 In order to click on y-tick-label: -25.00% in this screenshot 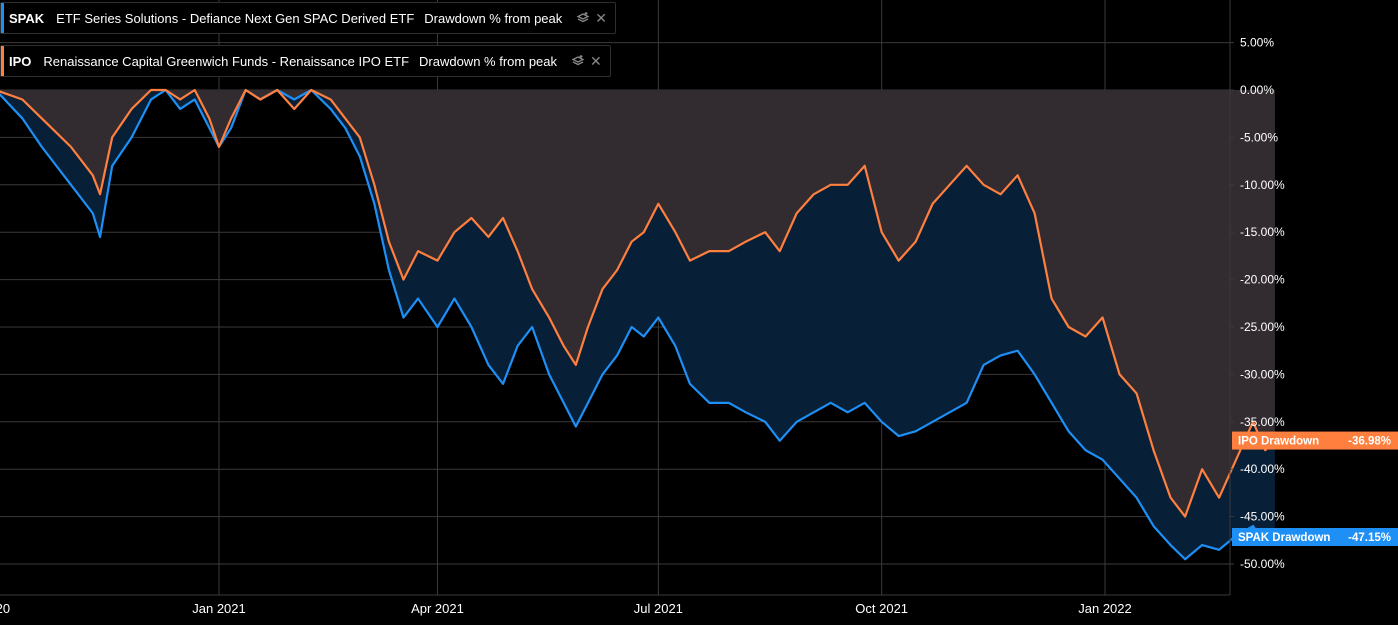, I will do `click(1262, 327)`.